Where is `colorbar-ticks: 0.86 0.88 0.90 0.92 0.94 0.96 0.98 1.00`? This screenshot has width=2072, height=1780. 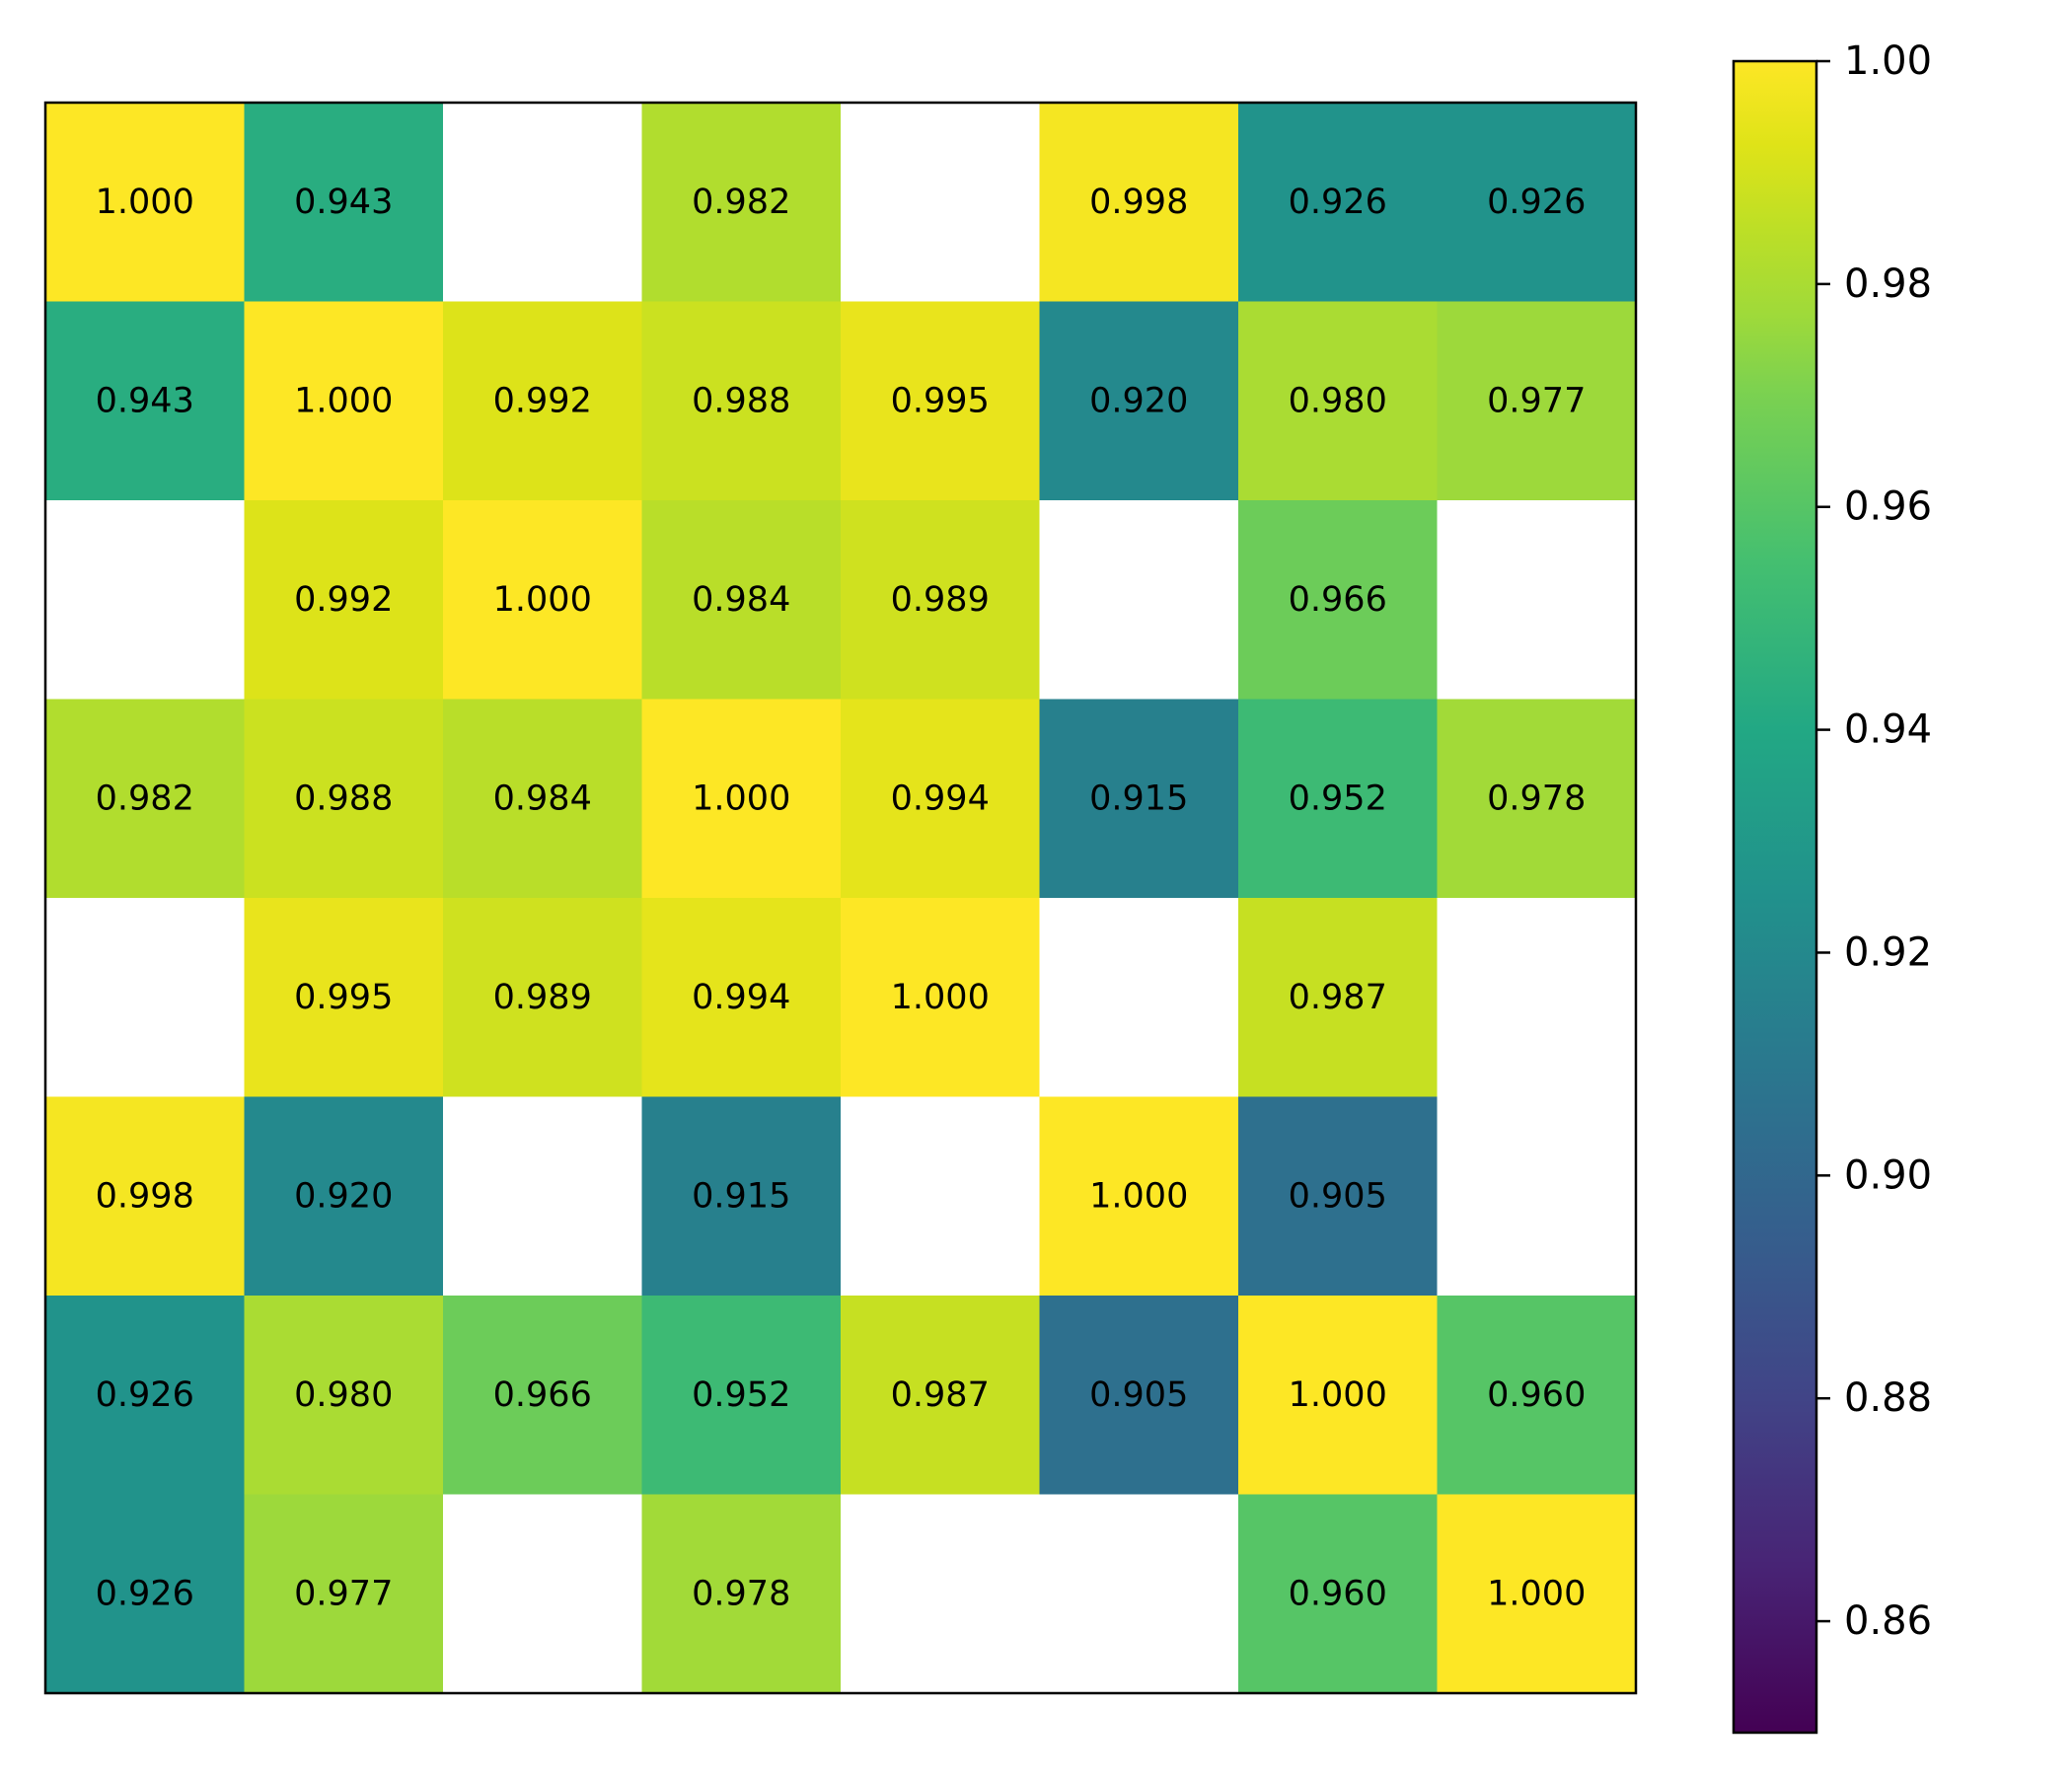
colorbar-ticks: 0.86 0.88 0.90 0.92 0.94 0.96 0.98 1.00 is located at coordinates (1874, 841).